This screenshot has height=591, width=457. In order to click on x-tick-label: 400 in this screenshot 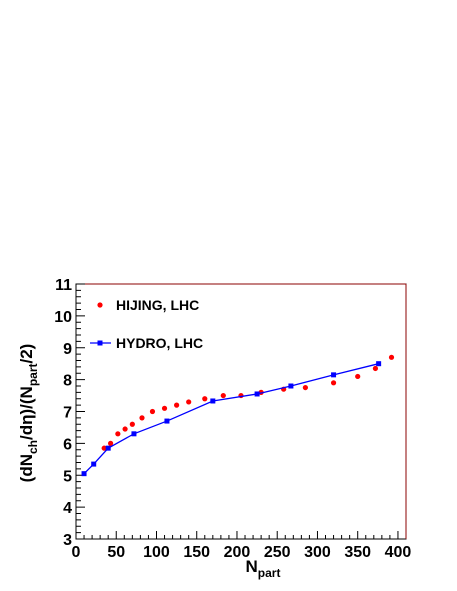, I will do `click(398, 552)`.